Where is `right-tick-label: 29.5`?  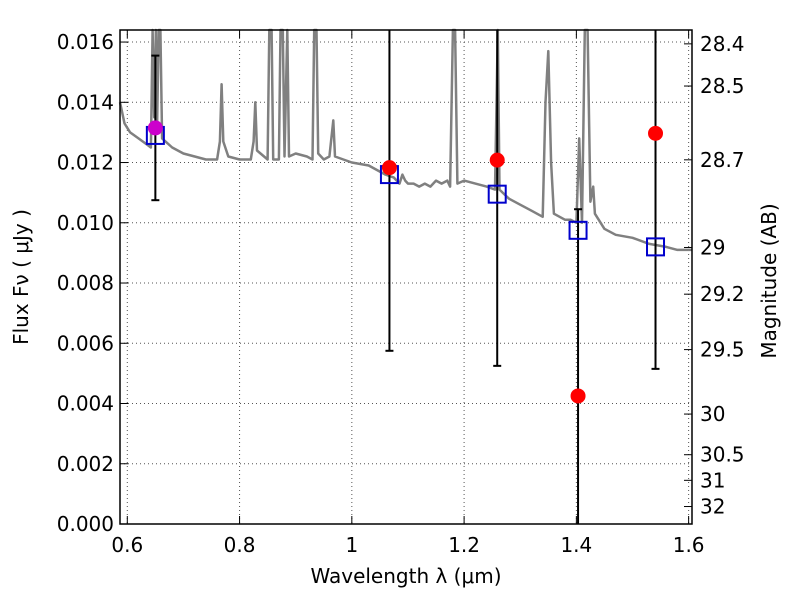 right-tick-label: 29.5 is located at coordinates (722, 350).